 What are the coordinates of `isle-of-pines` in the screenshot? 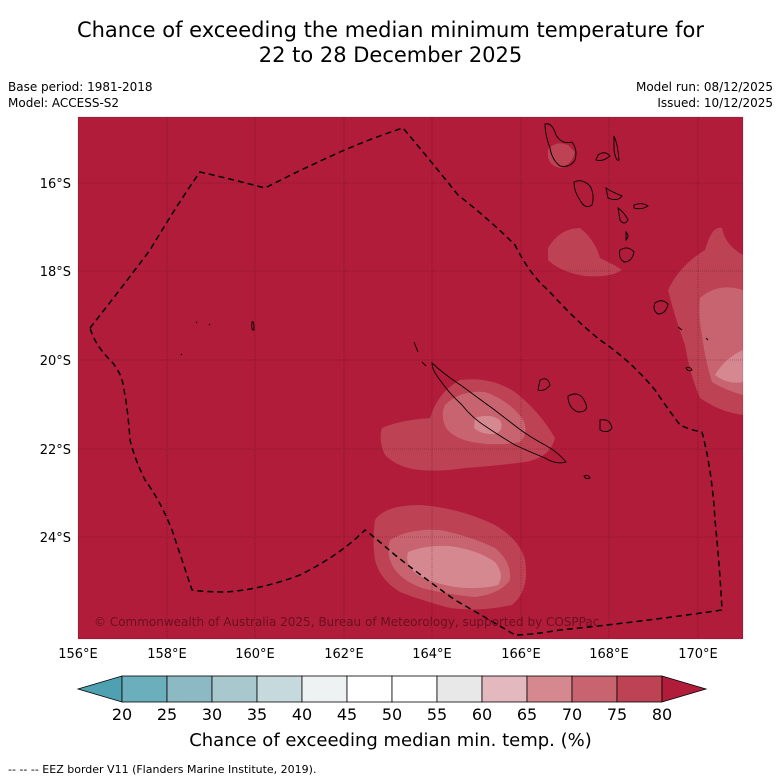 It's located at (587, 477).